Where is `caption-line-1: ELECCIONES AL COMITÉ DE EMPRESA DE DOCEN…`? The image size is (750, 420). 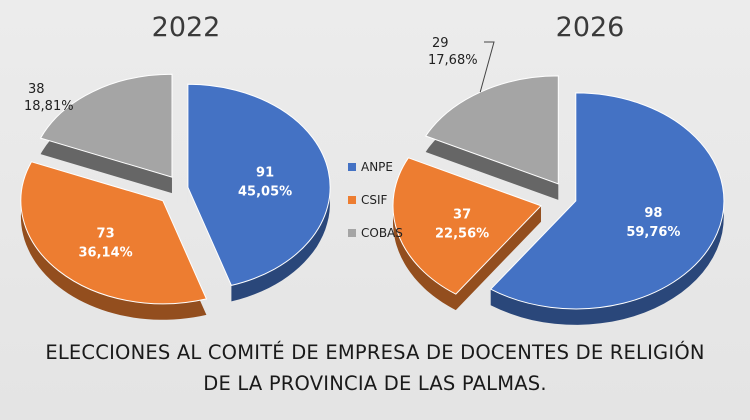
caption-line-1: ELECCIONES AL COMITÉ DE EMPRESA DE DOCEN… is located at coordinates (375, 352).